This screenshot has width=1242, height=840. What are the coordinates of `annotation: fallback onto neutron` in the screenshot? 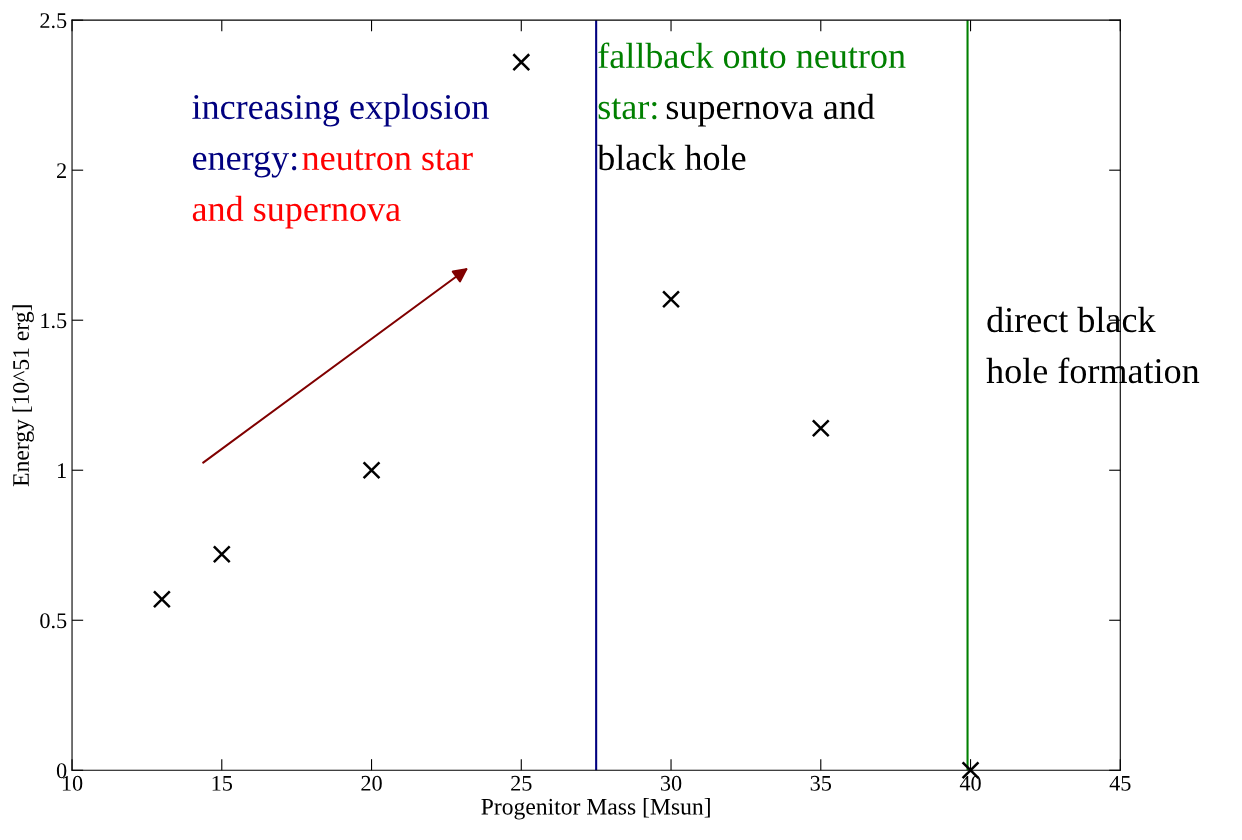 It's located at (752, 55).